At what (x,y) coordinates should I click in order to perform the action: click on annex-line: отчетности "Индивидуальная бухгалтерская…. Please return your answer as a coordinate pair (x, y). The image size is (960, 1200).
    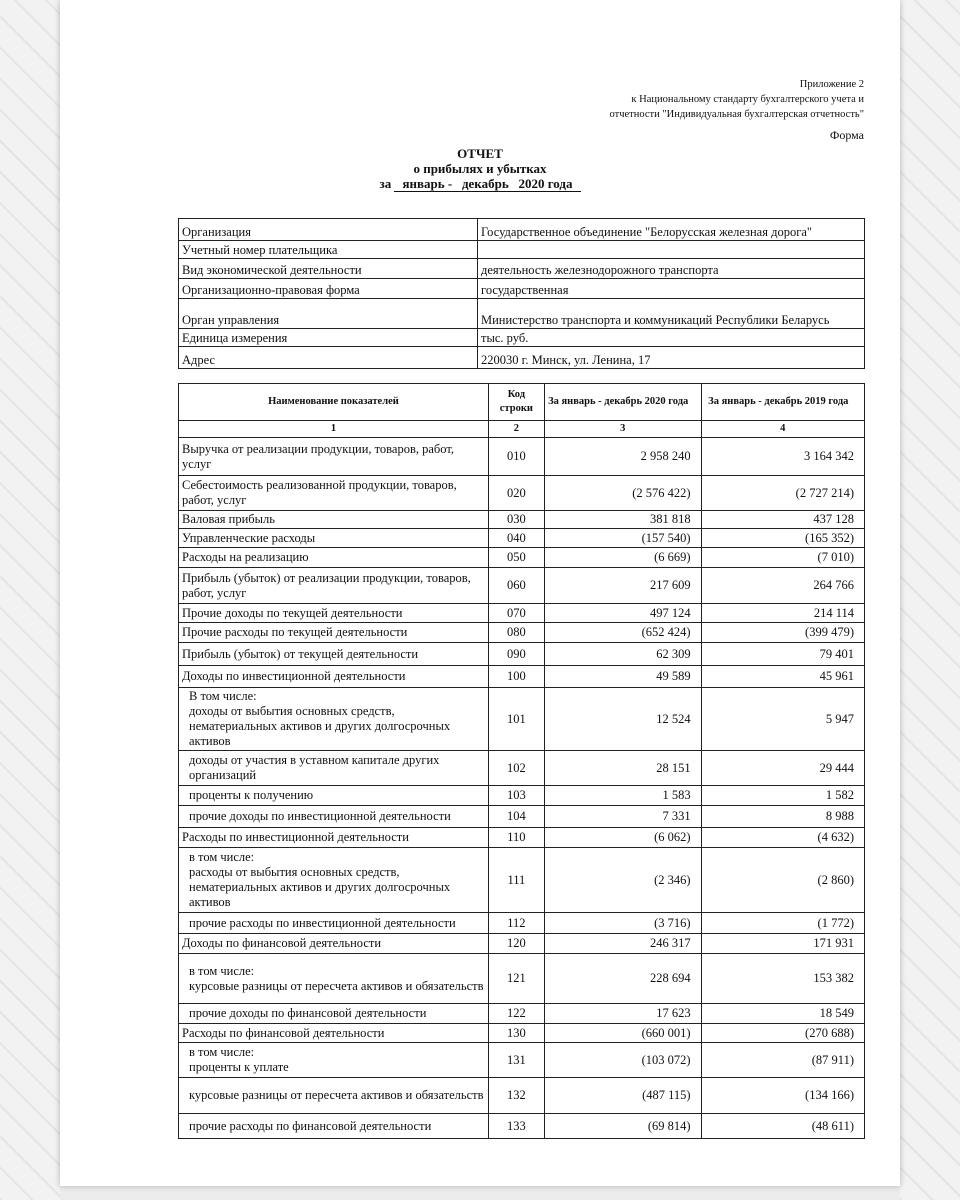
    Looking at the image, I should click on (737, 114).